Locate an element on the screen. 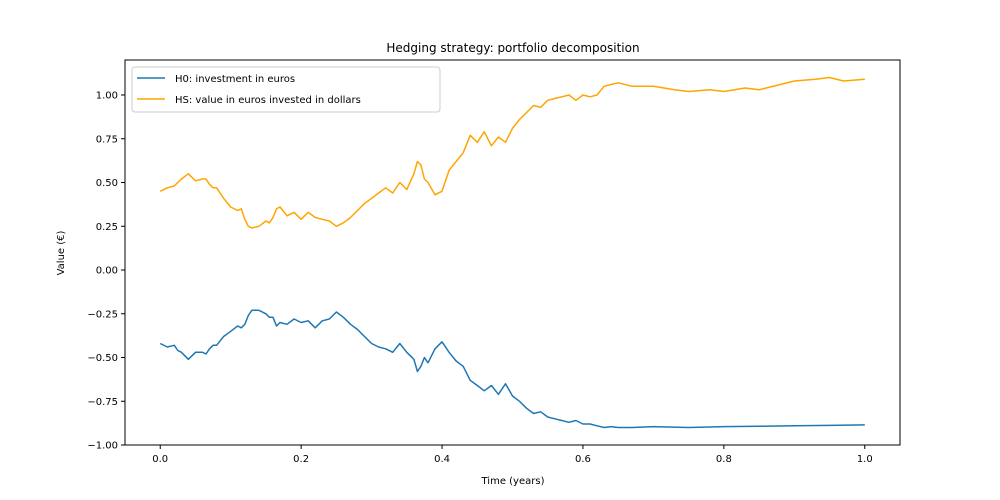 This screenshot has height=500, width=1000. y-tick-label: −0.50 is located at coordinates (102, 358).